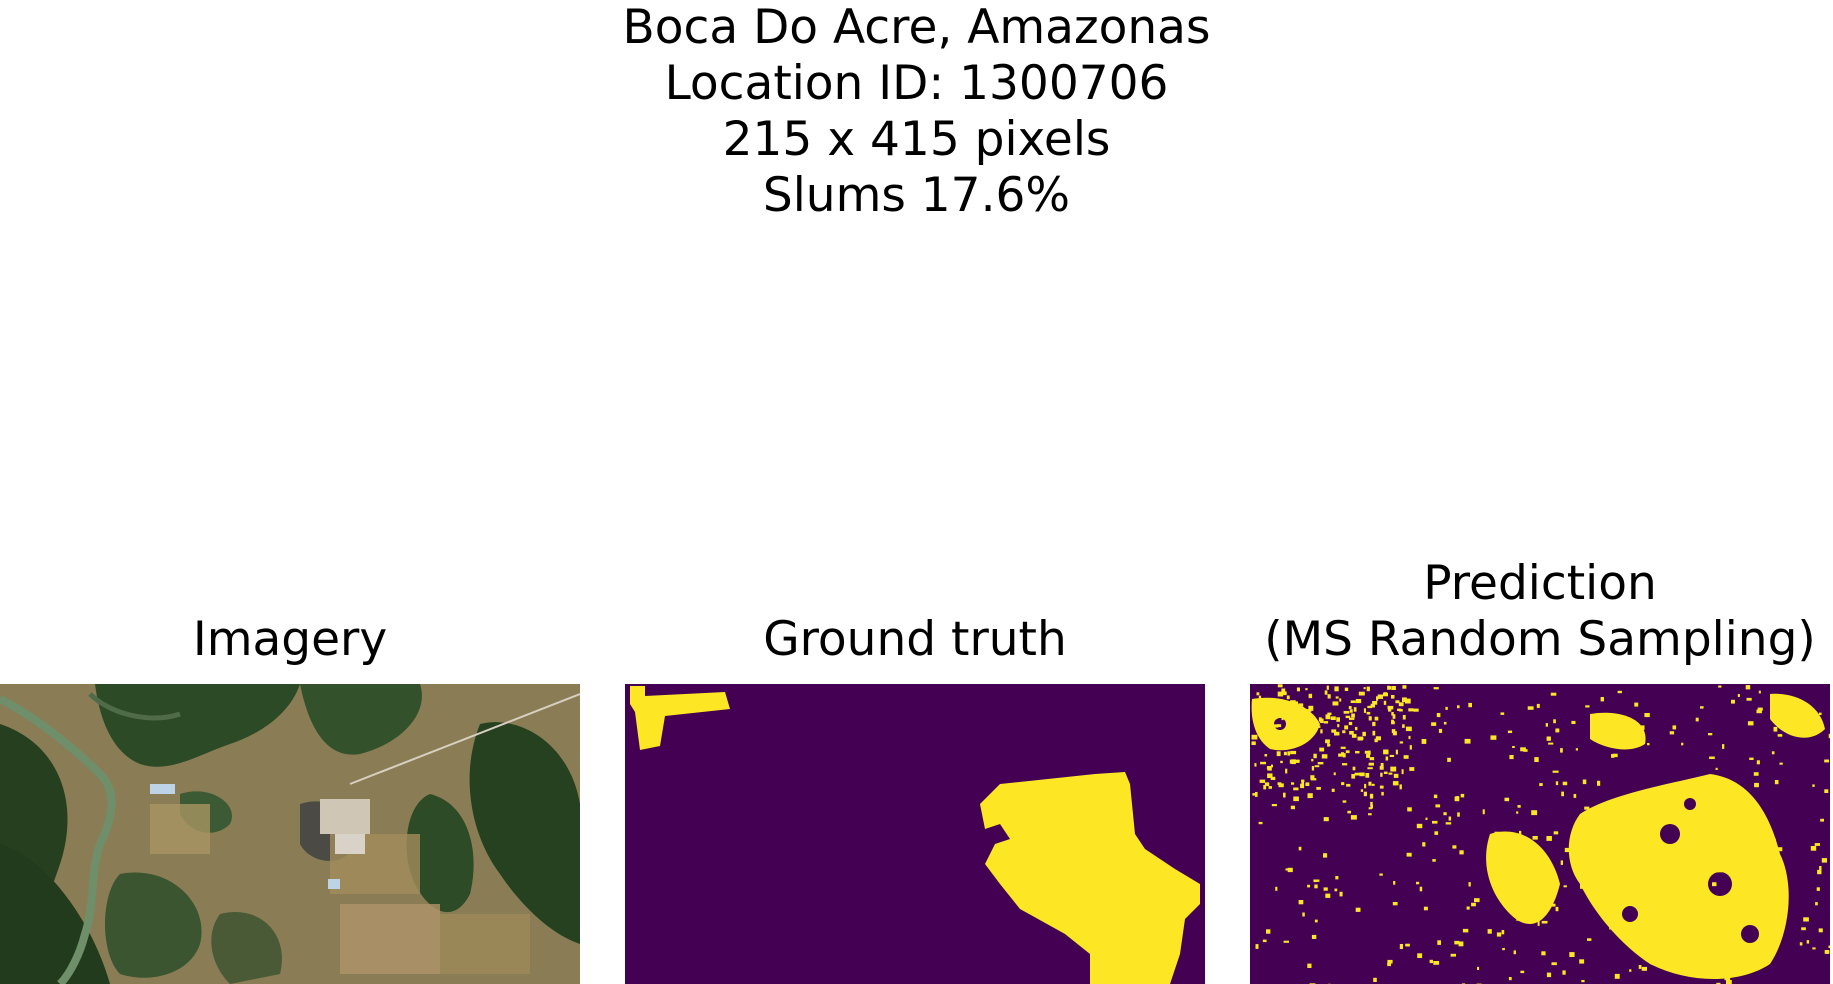 Image resolution: width=1833 pixels, height=984 pixels. I want to click on slum-region-top-left, so click(680, 718).